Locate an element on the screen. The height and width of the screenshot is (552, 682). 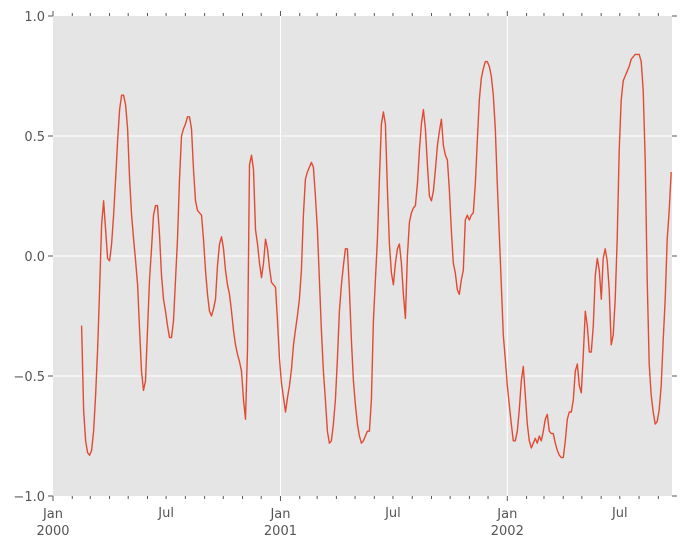
y-tick-label: −1.0 is located at coordinates (29, 497).